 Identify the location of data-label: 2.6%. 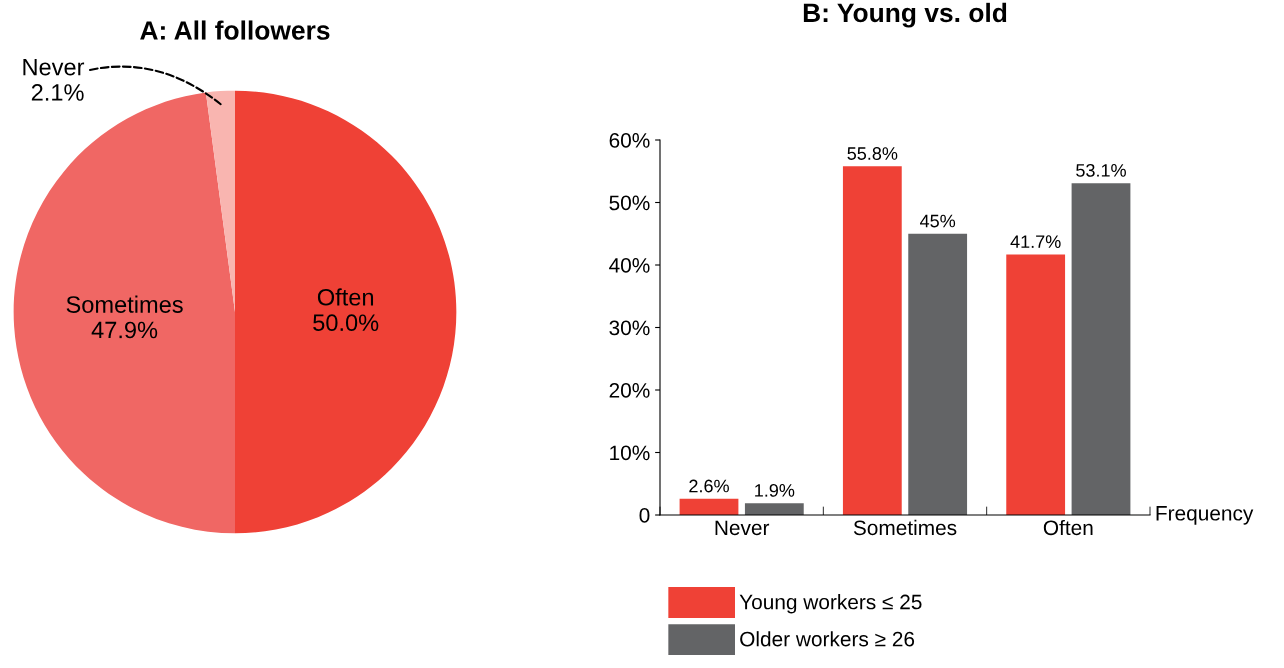
(709, 486).